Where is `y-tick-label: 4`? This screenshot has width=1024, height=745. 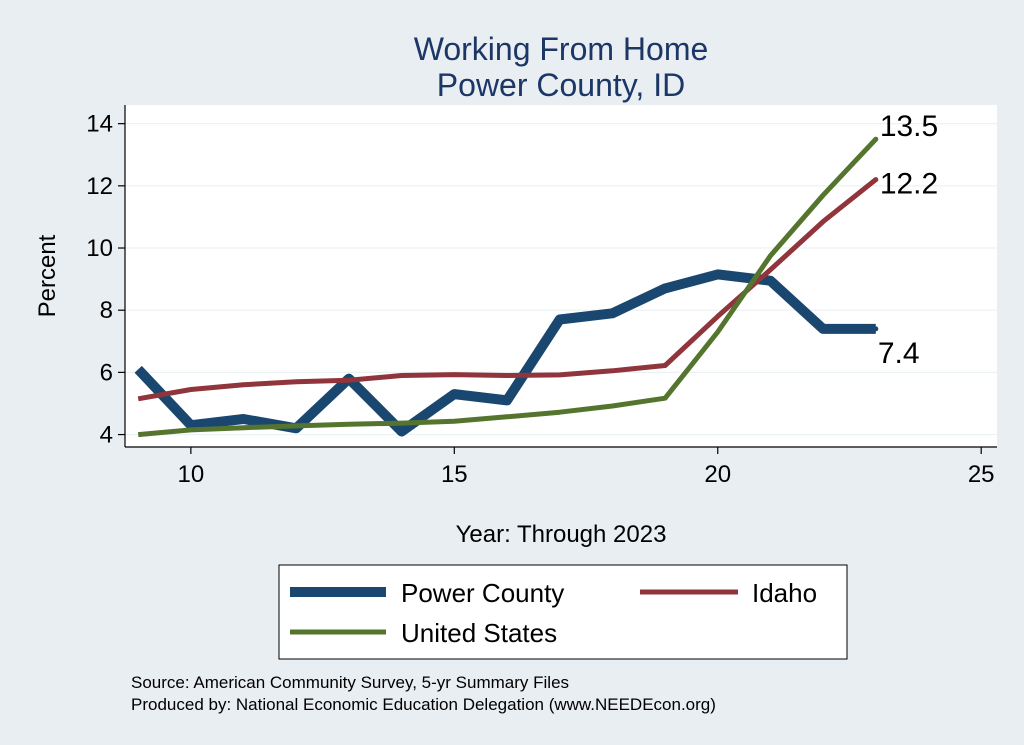 y-tick-label: 4 is located at coordinates (106, 435).